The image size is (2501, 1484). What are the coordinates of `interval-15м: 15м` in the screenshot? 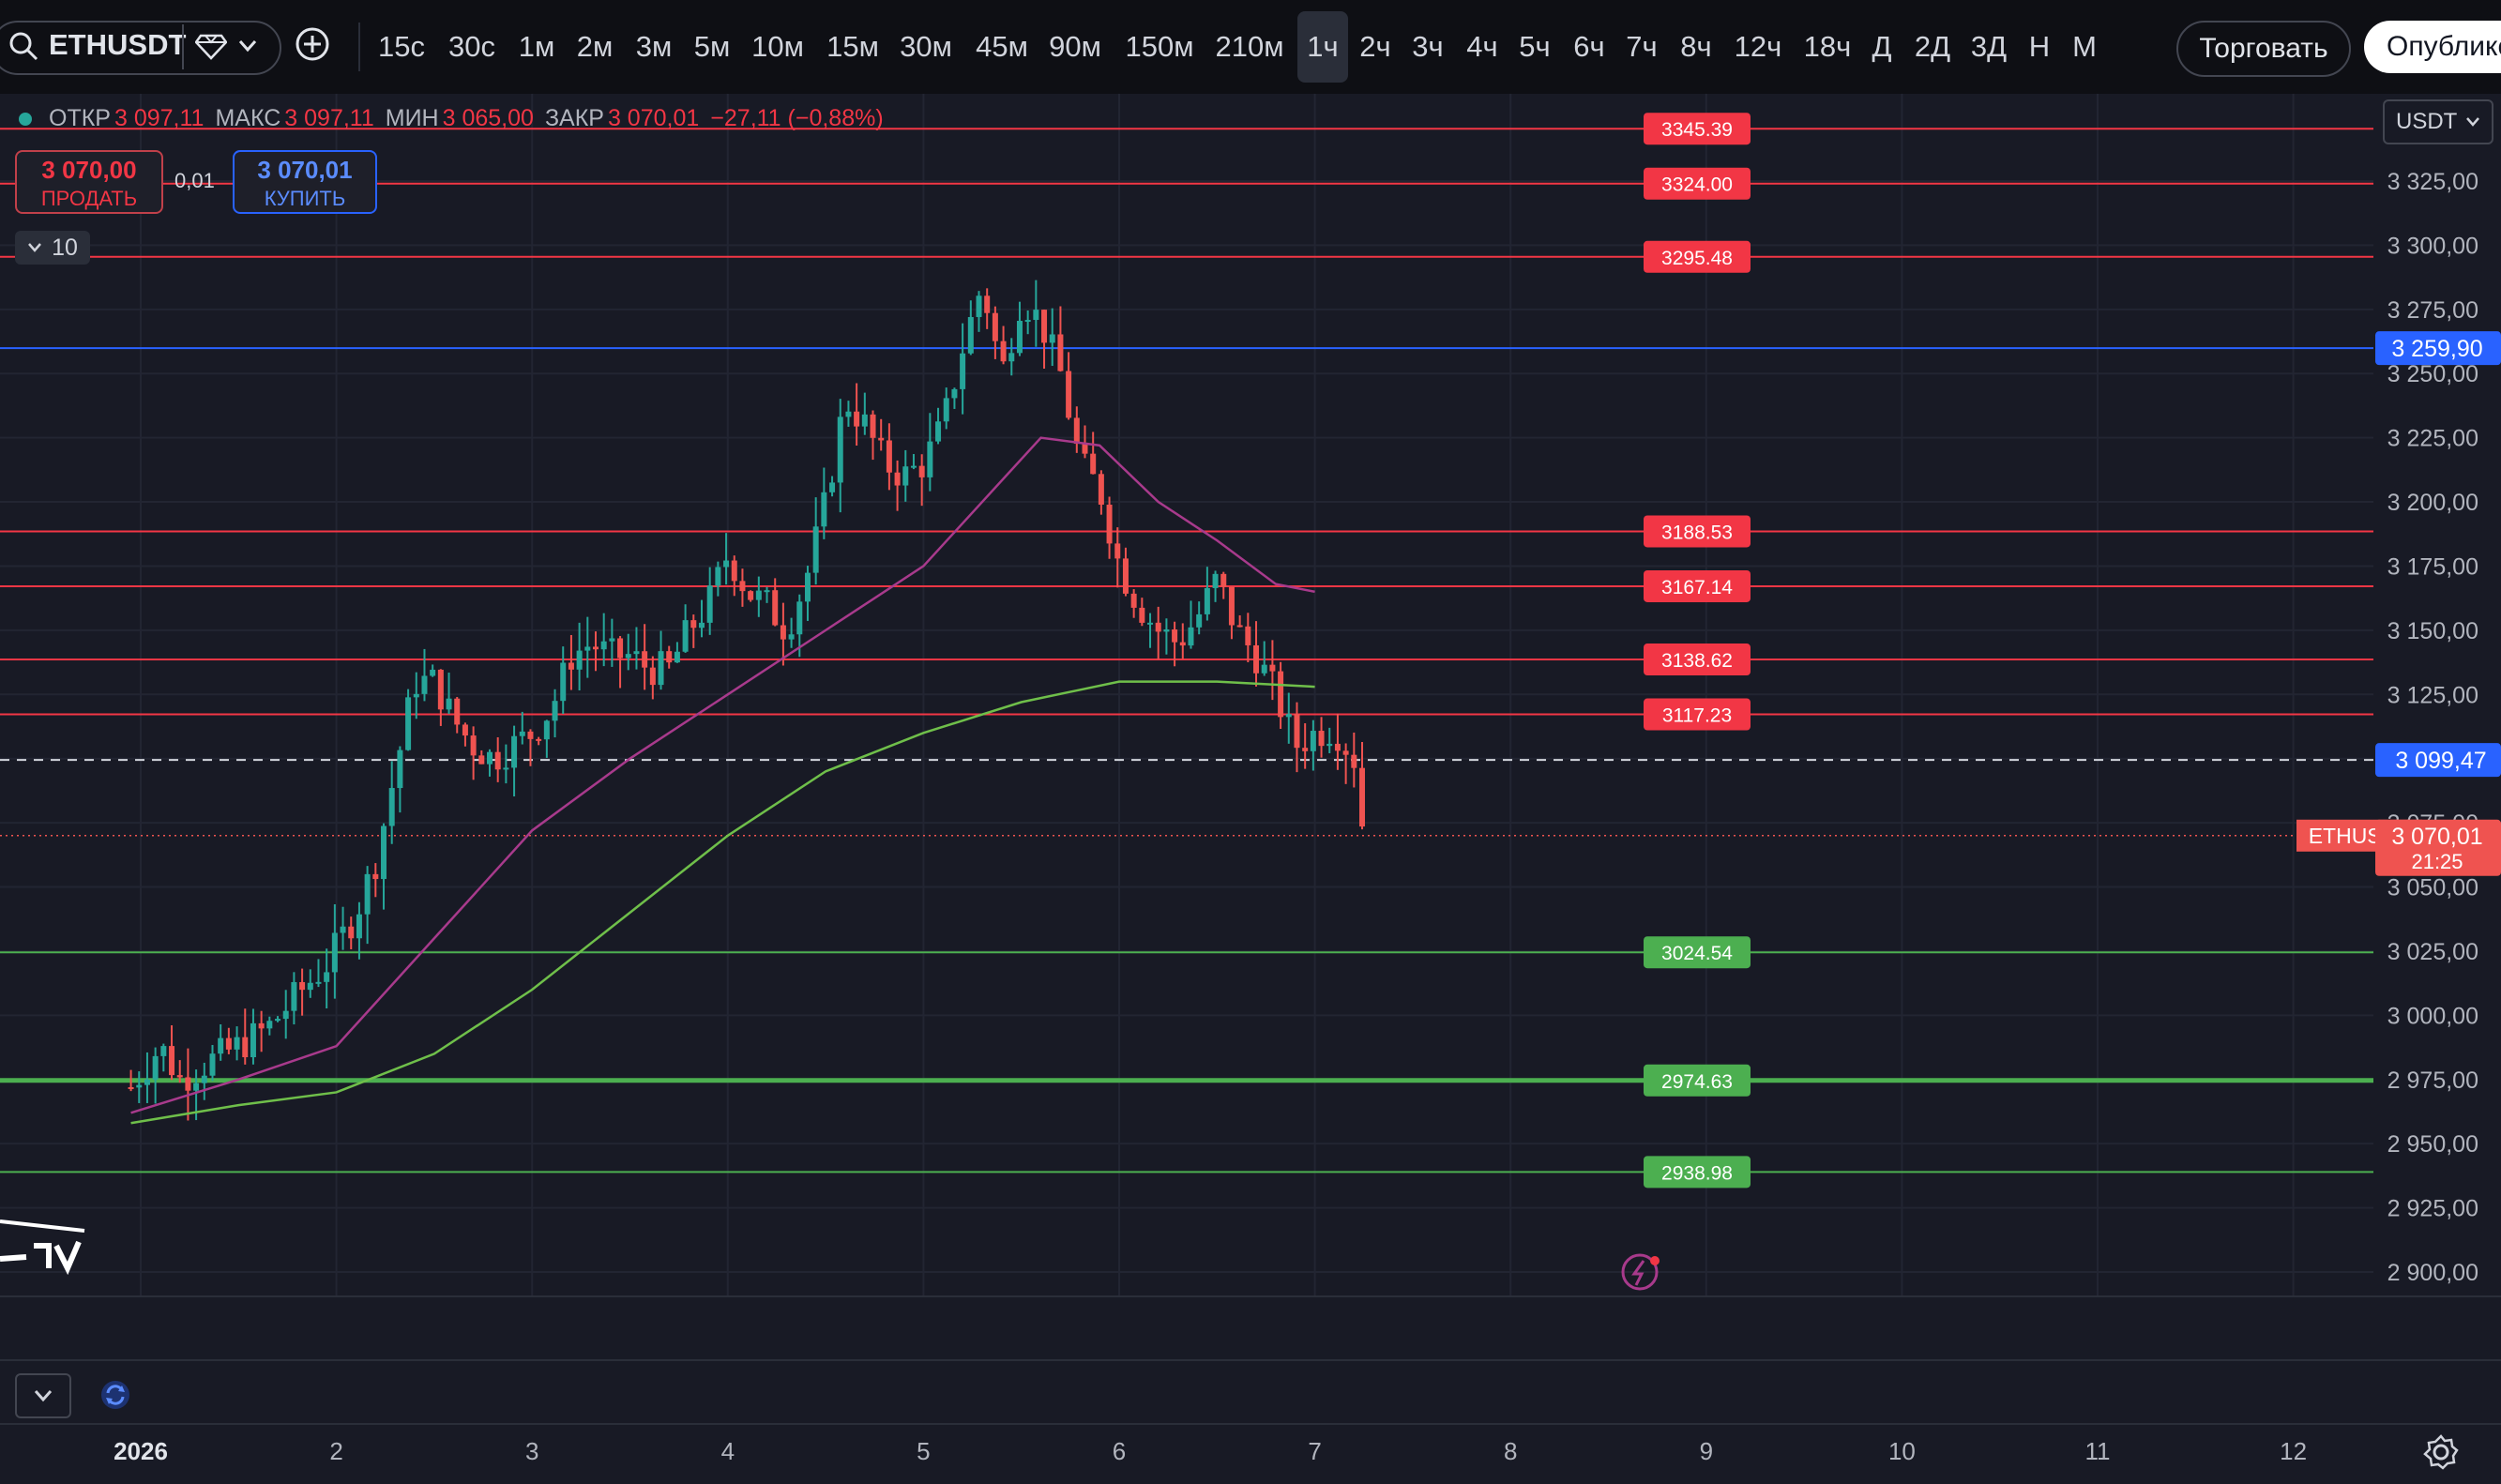 It's located at (853, 46).